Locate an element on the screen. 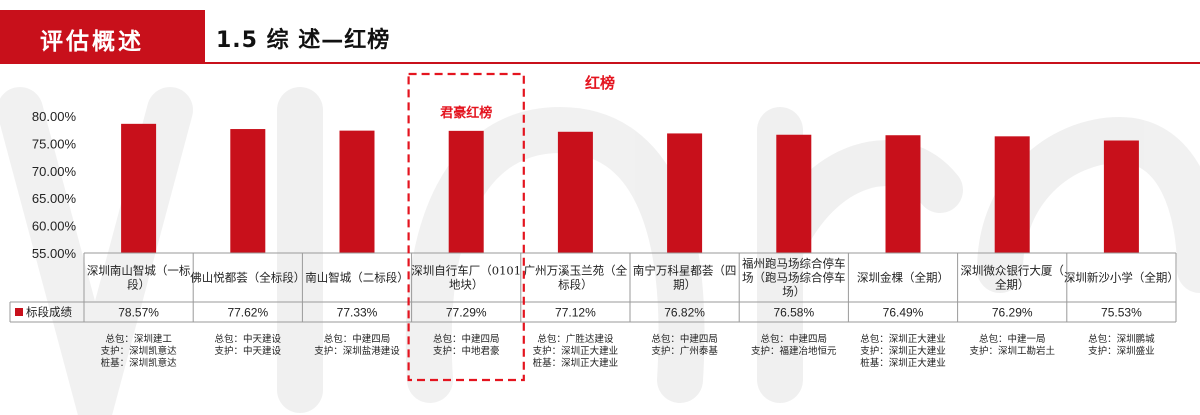  section-label: 评估概述 is located at coordinates (92, 42).